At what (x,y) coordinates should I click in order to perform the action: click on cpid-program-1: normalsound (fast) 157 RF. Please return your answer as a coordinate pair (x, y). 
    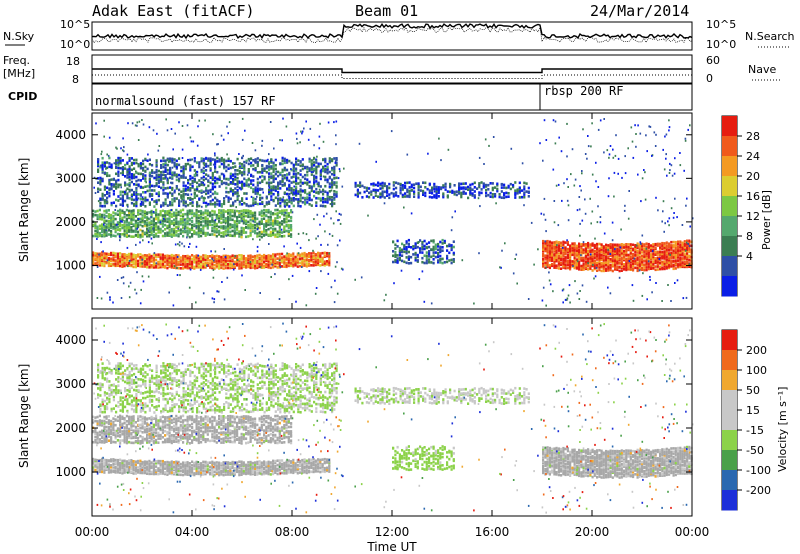
    Looking at the image, I should click on (185, 101).